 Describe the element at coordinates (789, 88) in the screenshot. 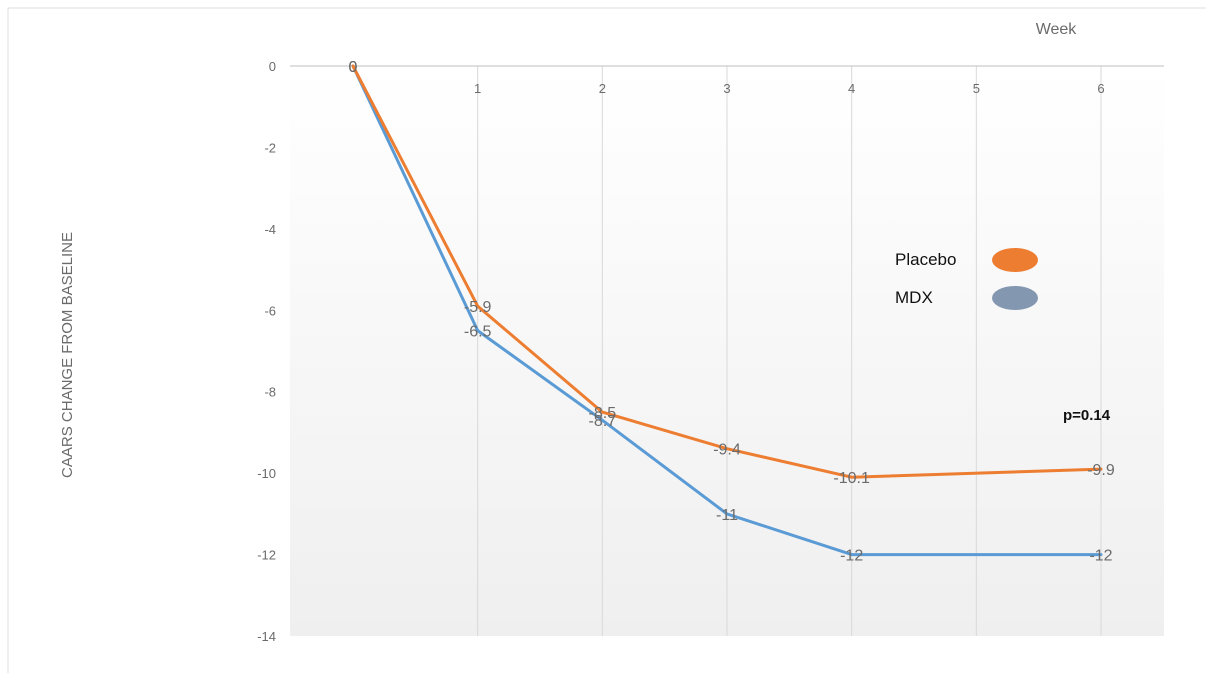

I see `x-axis-ticks: 1 2 3 4 5 6` at that location.